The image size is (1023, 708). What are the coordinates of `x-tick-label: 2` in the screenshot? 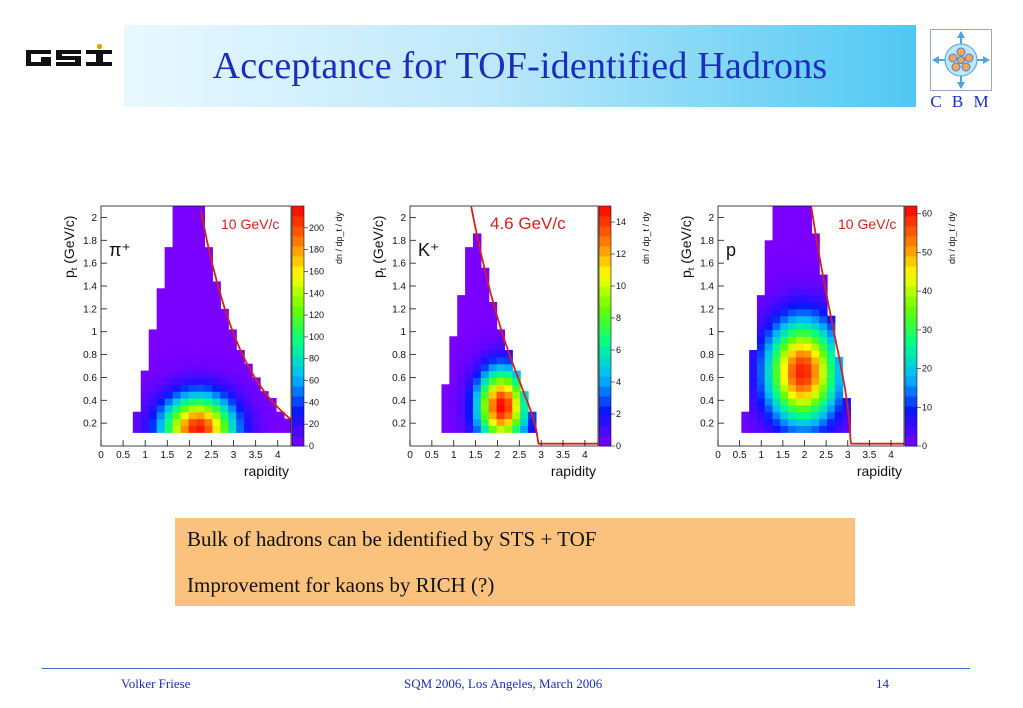 It's located at (498, 455).